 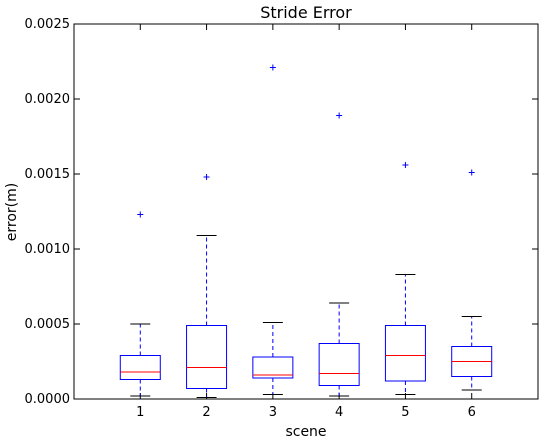 I want to click on y-tick-label: 0.0010, so click(x=48, y=249).